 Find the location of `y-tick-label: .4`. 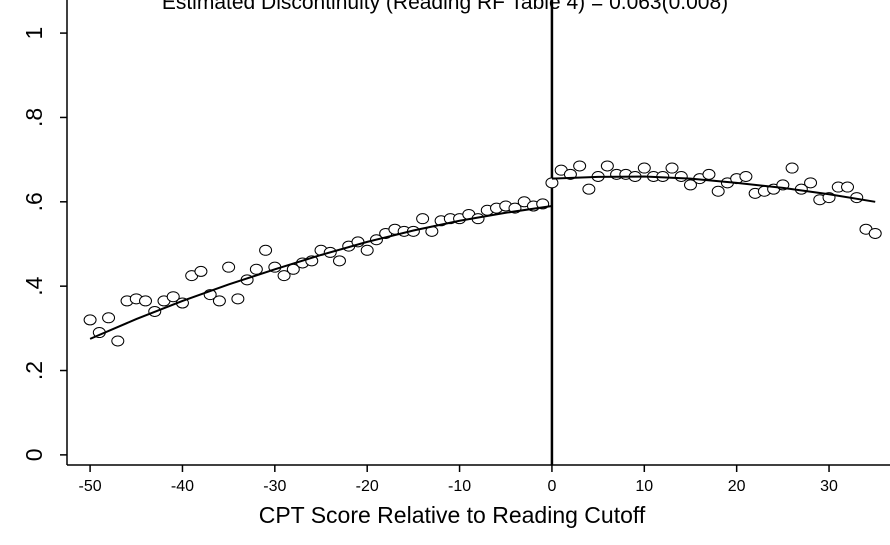

y-tick-label: .4 is located at coordinates (34, 285).